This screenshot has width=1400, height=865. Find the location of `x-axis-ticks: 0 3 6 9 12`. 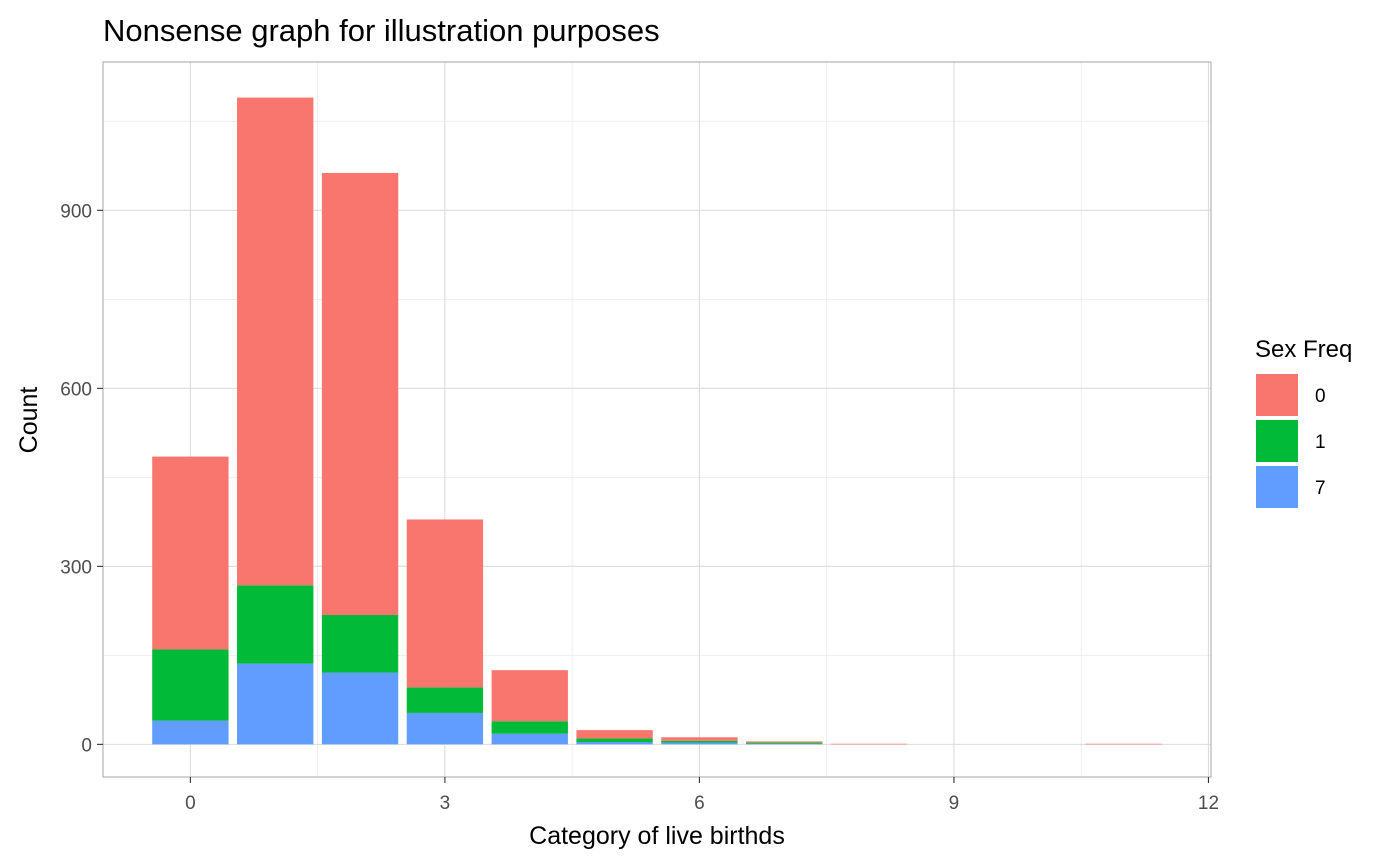

x-axis-ticks: 0 3 6 9 12 is located at coordinates (702, 795).